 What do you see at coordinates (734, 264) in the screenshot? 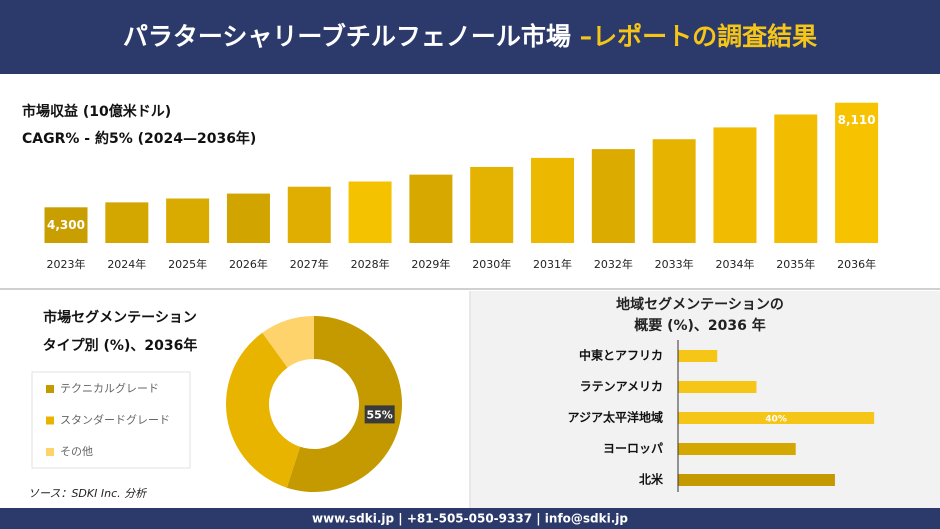
I see `x-tick-label: 2034年` at bounding box center [734, 264].